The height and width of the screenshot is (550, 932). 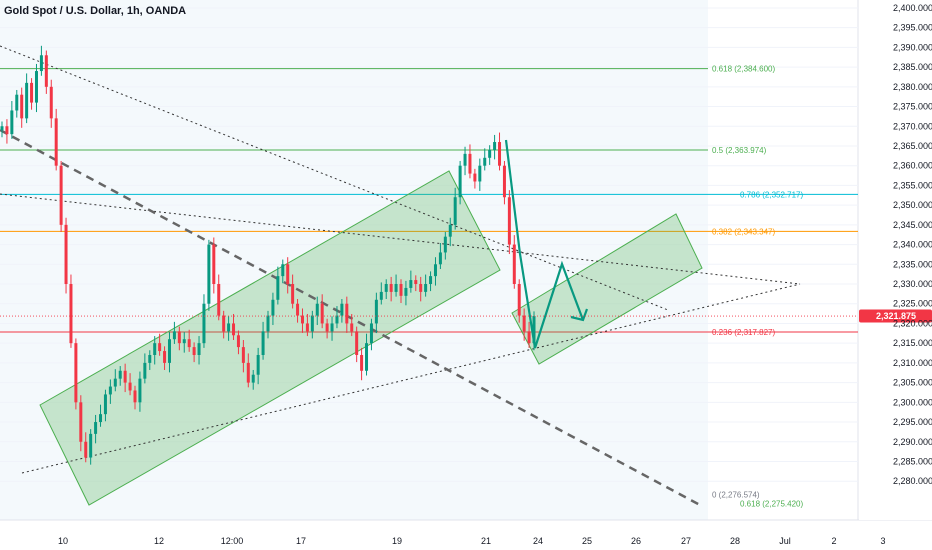 I want to click on svg-text: 2,321.875, so click(x=896, y=316).